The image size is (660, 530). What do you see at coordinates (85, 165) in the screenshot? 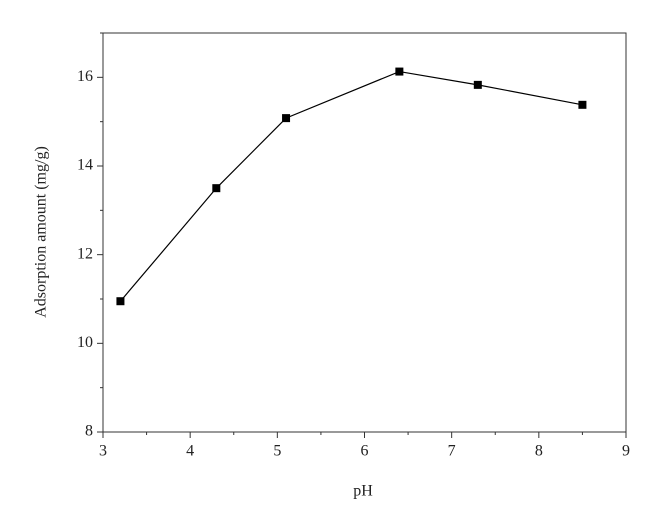
I see `y-tick-label: 14` at bounding box center [85, 165].